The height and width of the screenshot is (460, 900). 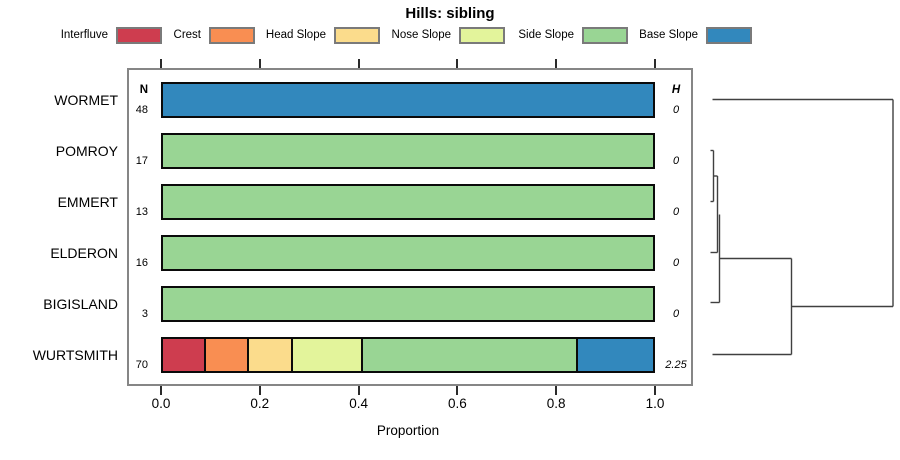 I want to click on chart-title: Hills: sibling, so click(x=450, y=13).